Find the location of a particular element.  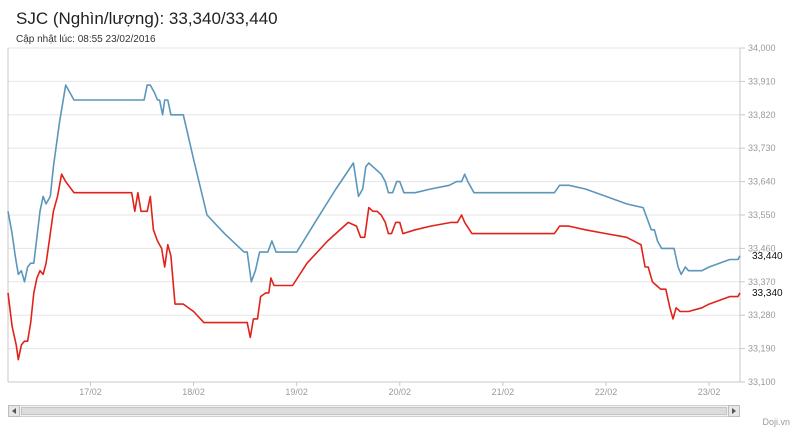

last-value-label-1: 33,440 is located at coordinates (767, 256).